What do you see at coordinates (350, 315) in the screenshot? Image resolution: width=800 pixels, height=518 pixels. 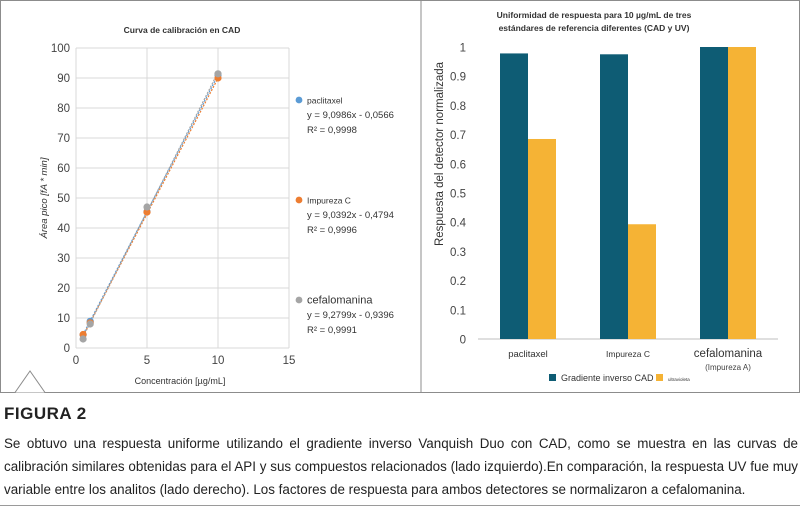 I see `calibration-legend-equation: y = 9,2799x - 0,9396` at bounding box center [350, 315].